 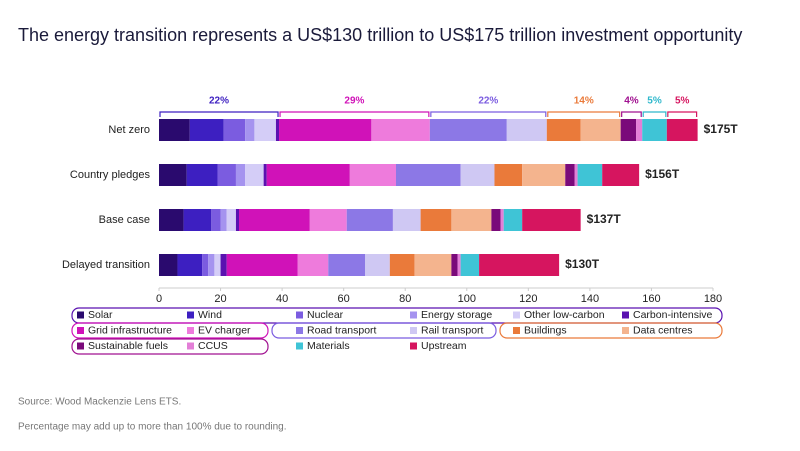 I want to click on group-label: 29%, so click(x=354, y=101).